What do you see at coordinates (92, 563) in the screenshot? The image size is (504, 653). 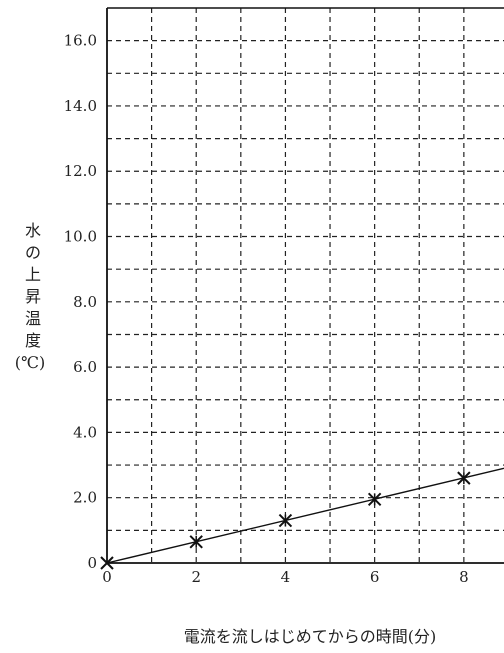 I see `y-tick-label: 0` at bounding box center [92, 563].